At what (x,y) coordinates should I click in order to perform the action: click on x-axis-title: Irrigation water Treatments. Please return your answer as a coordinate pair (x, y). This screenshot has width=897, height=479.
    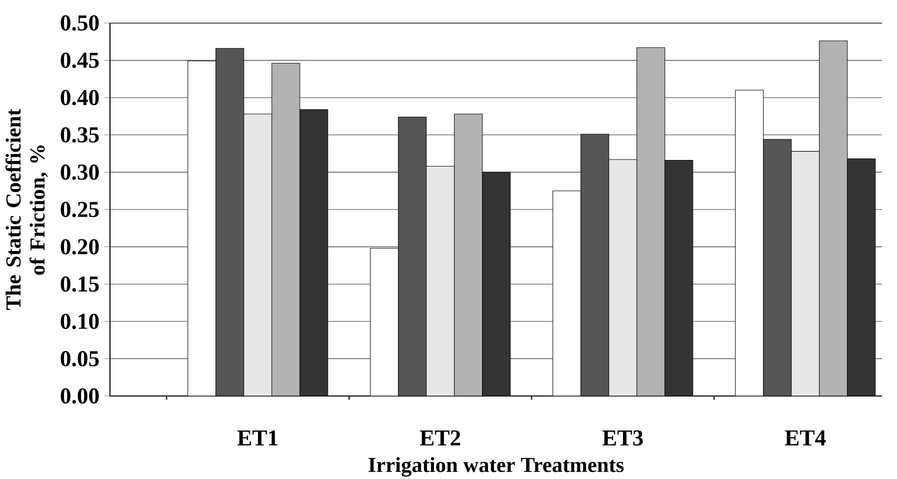
    Looking at the image, I should click on (496, 467).